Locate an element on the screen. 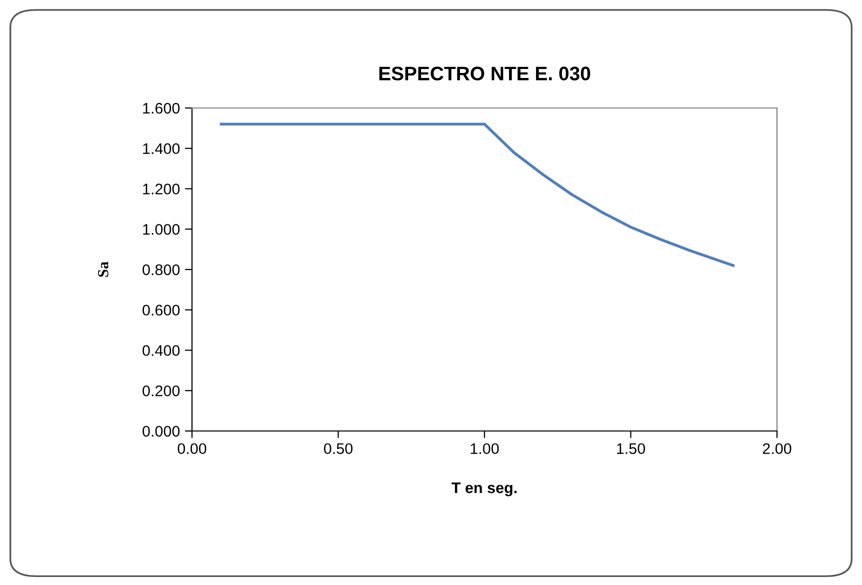 This screenshot has width=862, height=585. x-axis-title: T en seg. is located at coordinates (484, 489).